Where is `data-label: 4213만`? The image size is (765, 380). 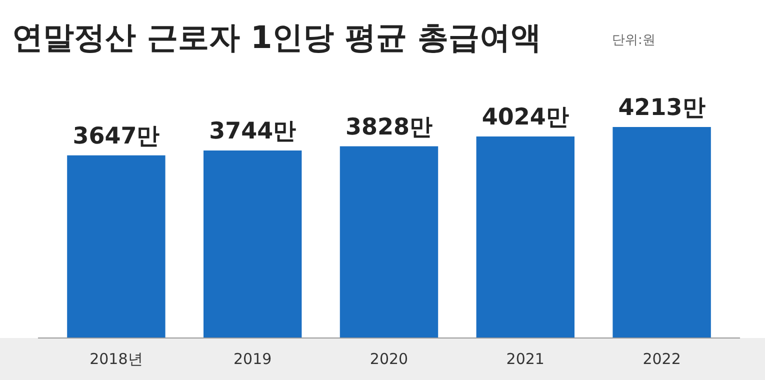
data-label: 4213만 is located at coordinates (662, 108).